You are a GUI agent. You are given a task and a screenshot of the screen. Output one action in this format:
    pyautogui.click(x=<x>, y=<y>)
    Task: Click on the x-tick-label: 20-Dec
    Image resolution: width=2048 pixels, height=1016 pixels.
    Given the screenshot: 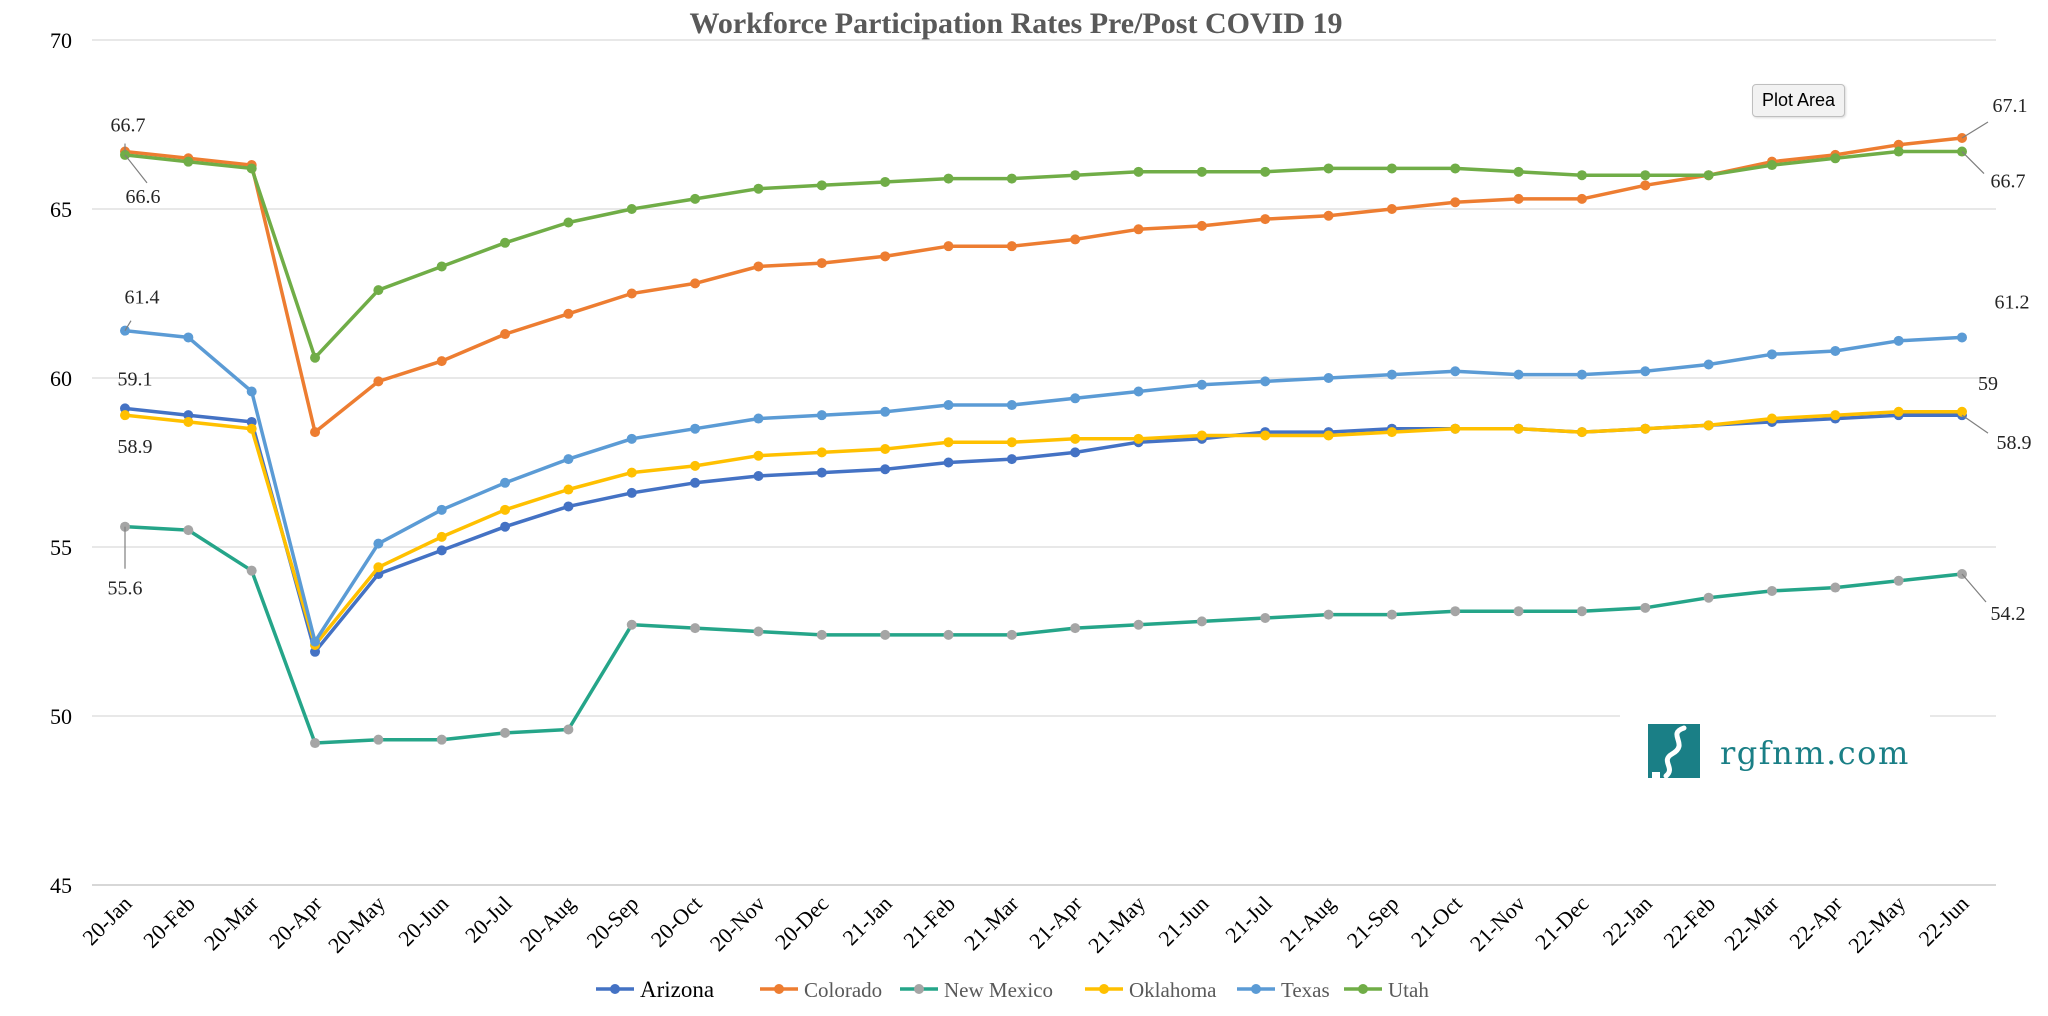 What is the action you would take?
    pyautogui.click(x=802, y=923)
    